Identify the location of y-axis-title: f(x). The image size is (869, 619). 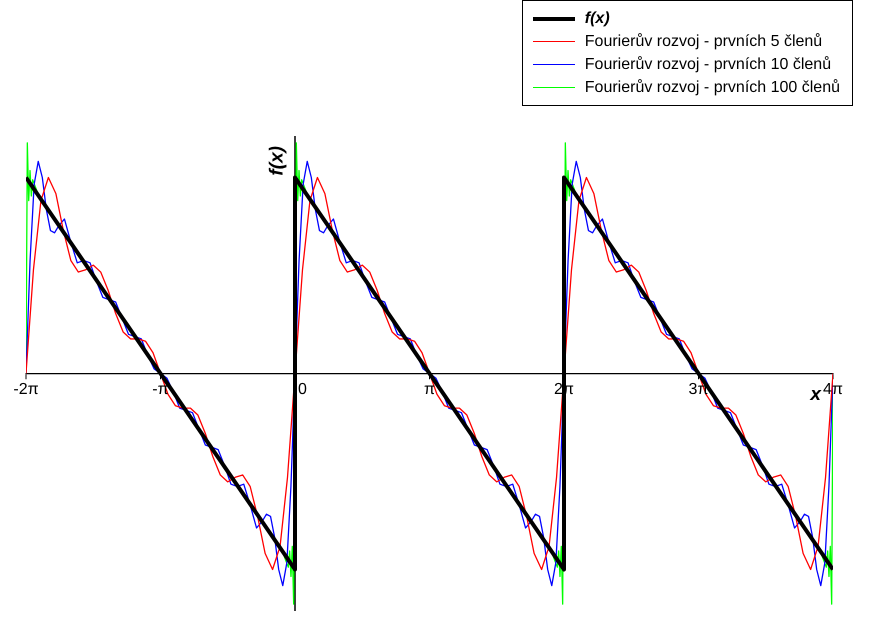
(277, 161).